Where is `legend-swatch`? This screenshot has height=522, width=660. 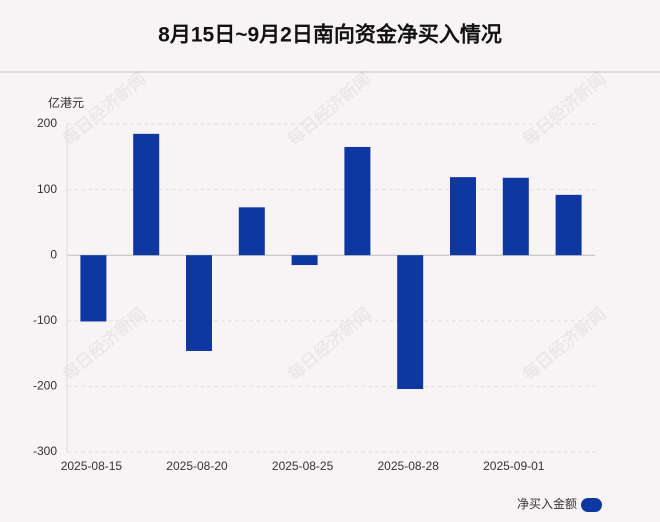
legend-swatch is located at coordinates (591, 505).